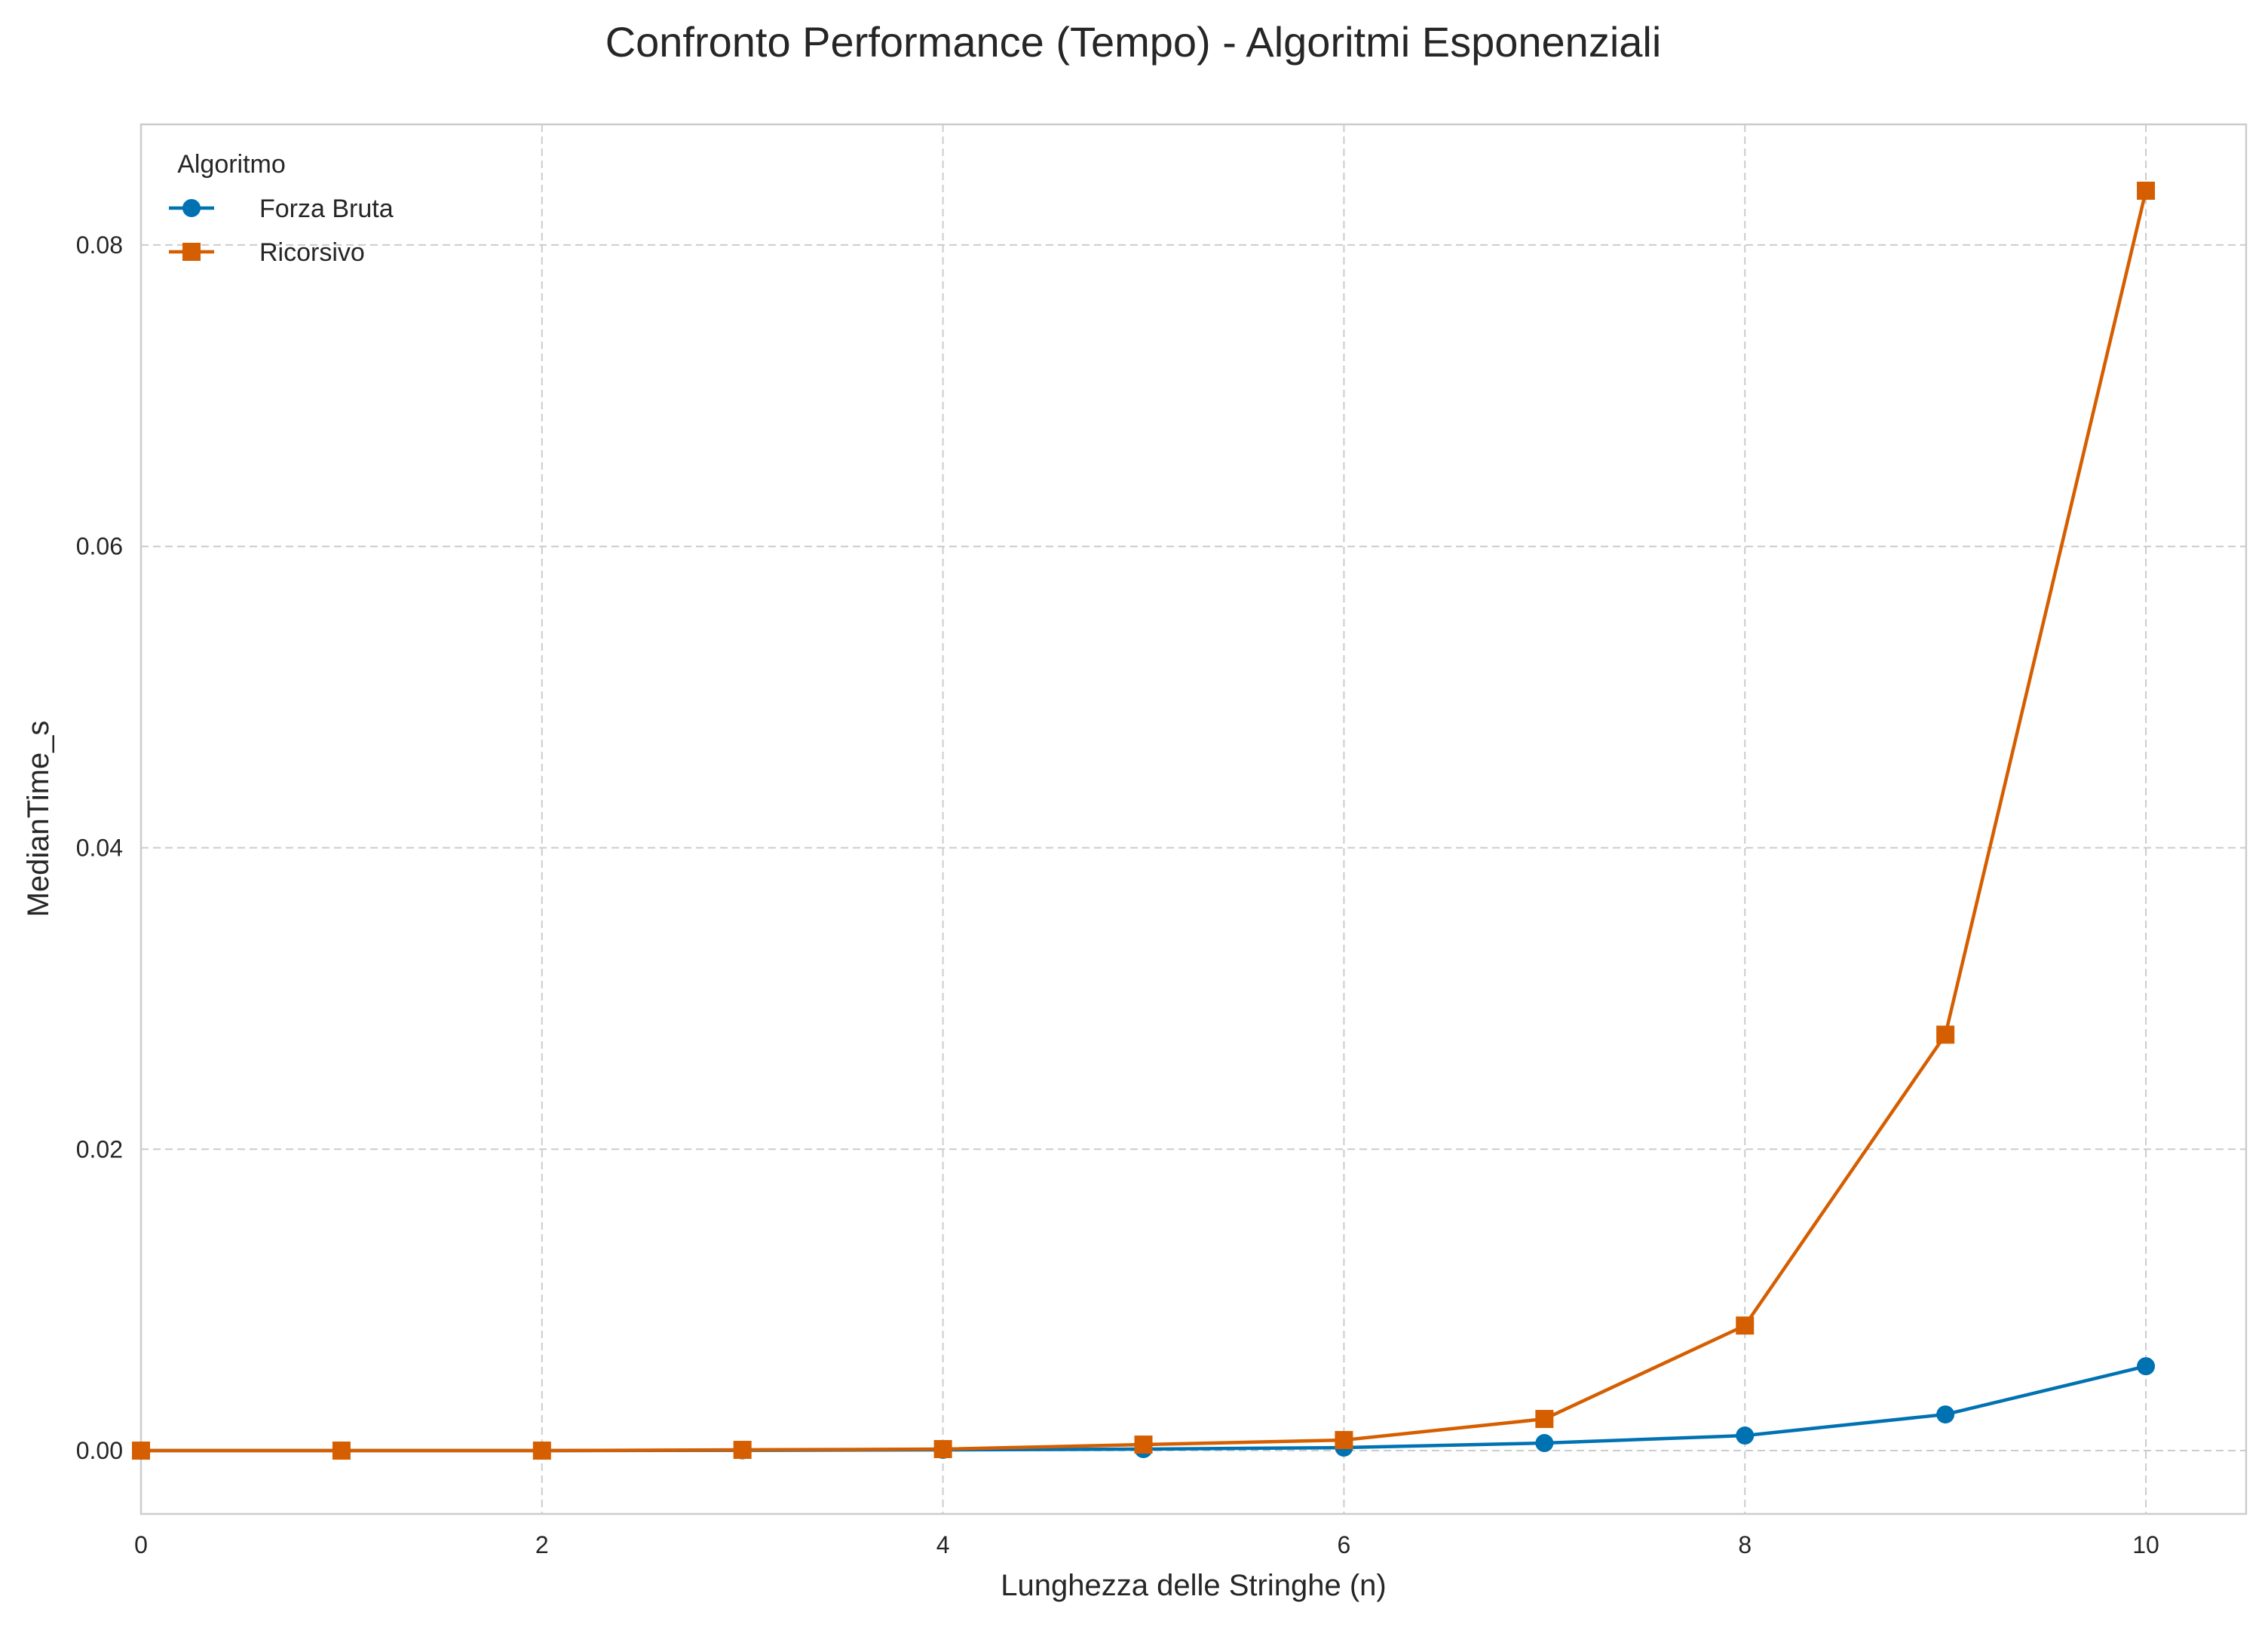 This screenshot has height=1627, width=2268. I want to click on y-tick-label: 0.04, so click(99, 847).